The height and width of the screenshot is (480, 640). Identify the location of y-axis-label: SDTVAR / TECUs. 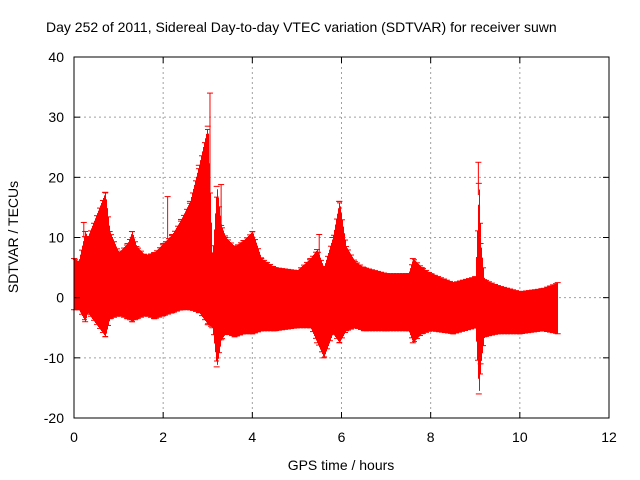
(13, 237).